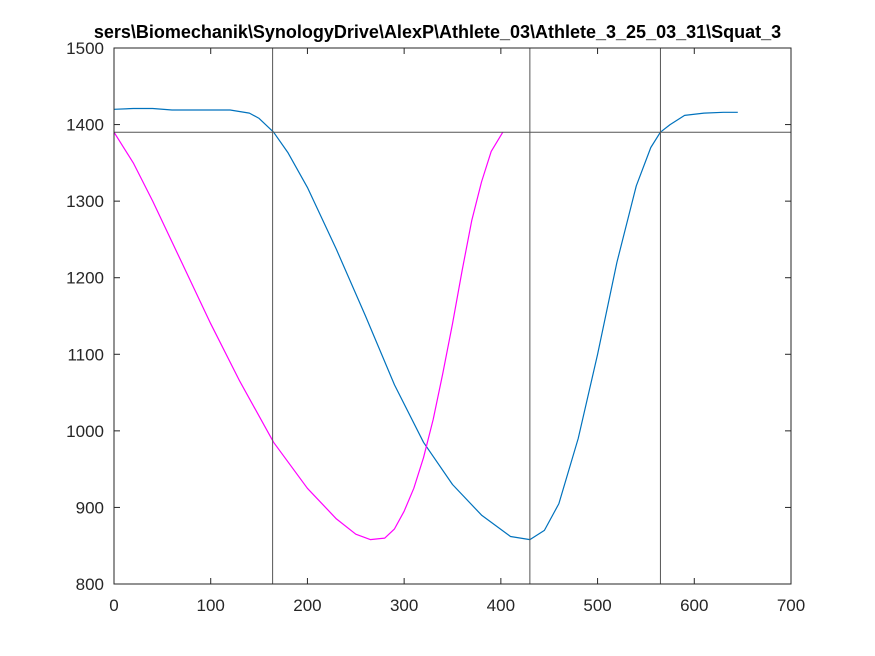 This screenshot has width=875, height=656. What do you see at coordinates (85, 125) in the screenshot?
I see `y-tick-label: 1400` at bounding box center [85, 125].